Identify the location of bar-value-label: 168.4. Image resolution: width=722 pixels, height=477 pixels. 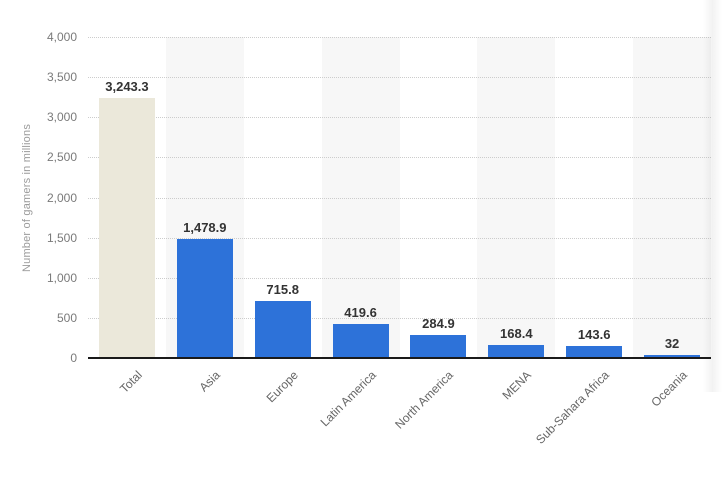
(516, 333).